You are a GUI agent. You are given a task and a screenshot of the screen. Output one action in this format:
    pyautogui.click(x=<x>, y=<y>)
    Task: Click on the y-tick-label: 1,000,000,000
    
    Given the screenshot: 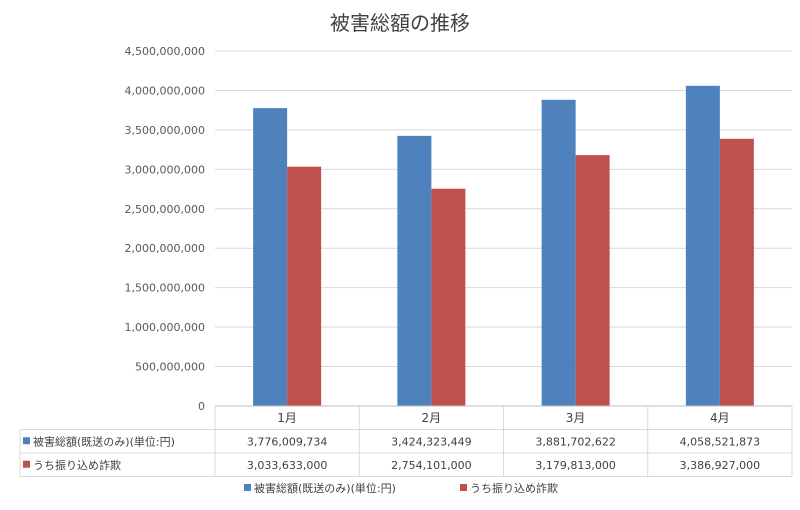 What is the action you would take?
    pyautogui.click(x=165, y=327)
    